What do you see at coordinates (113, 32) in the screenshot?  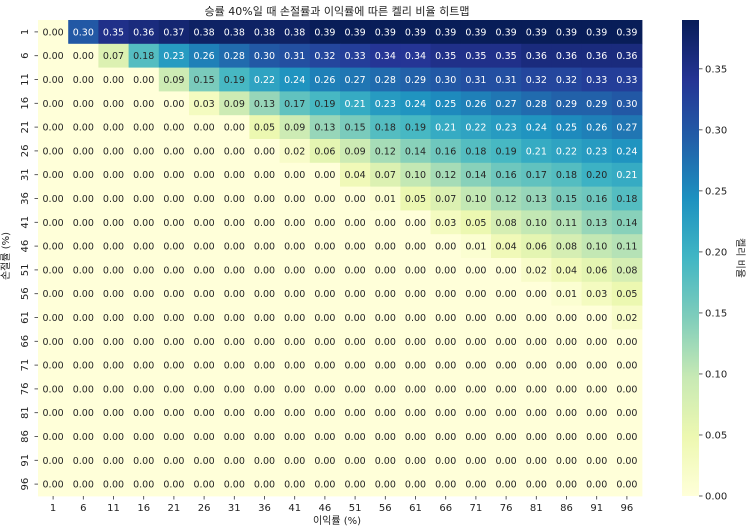 I see `cell-value-label: 0.35` at bounding box center [113, 32].